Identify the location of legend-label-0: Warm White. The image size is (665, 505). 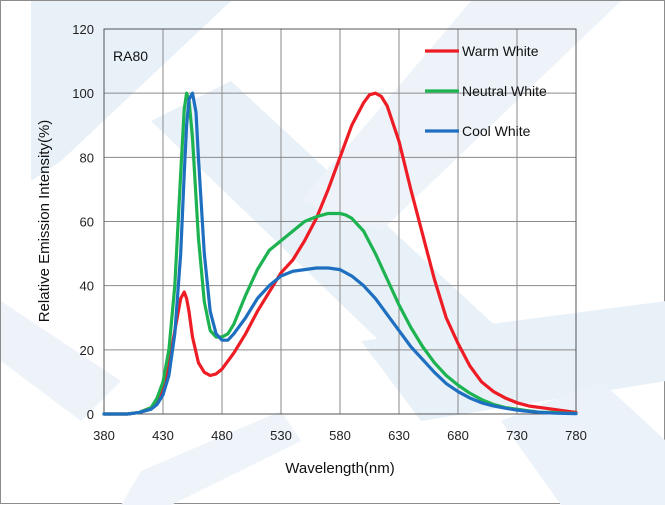
(500, 51).